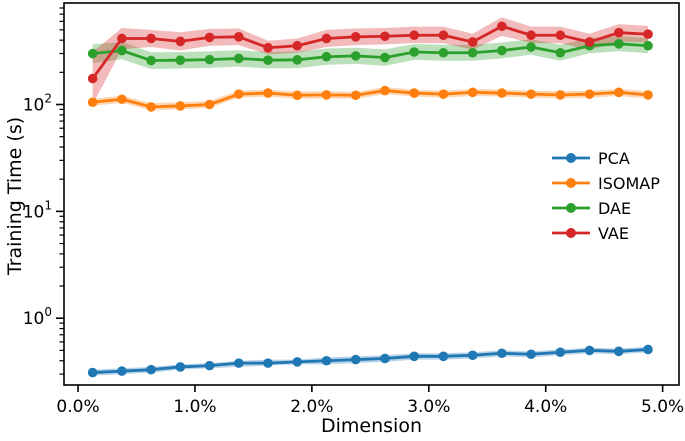 The image size is (685, 441). What do you see at coordinates (590, 233) in the screenshot?
I see `legend-entry-vae: VAE` at bounding box center [590, 233].